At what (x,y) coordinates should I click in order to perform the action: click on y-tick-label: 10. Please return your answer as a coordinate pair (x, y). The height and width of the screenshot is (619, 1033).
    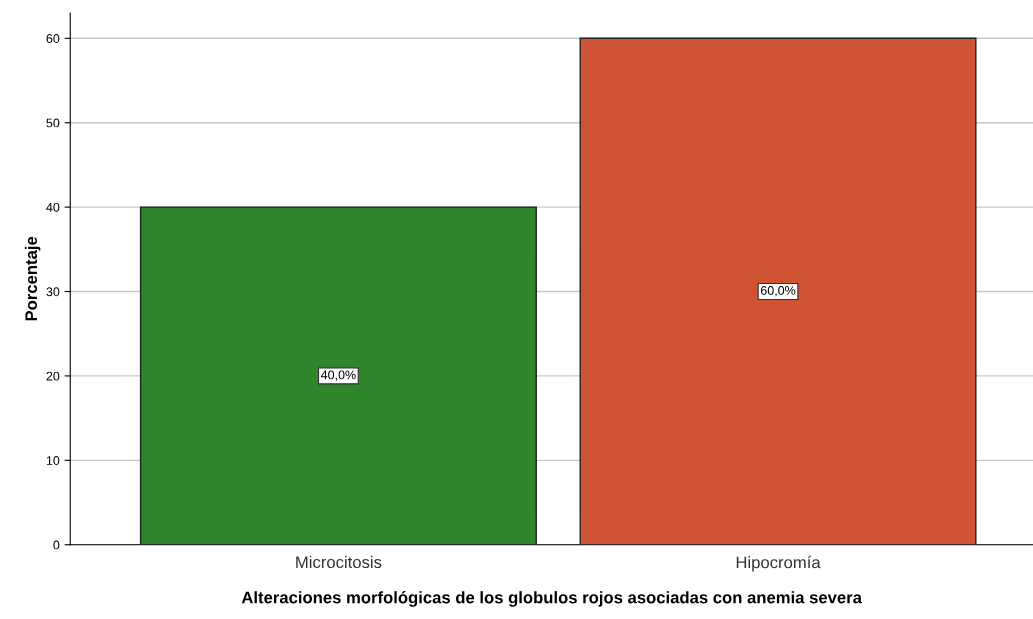
    Looking at the image, I should click on (53, 460).